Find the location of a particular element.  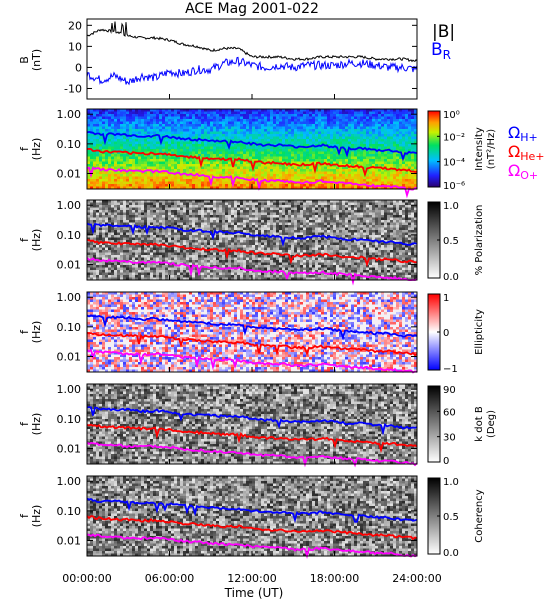

freq-ylabel: f is located at coordinates (24, 148).